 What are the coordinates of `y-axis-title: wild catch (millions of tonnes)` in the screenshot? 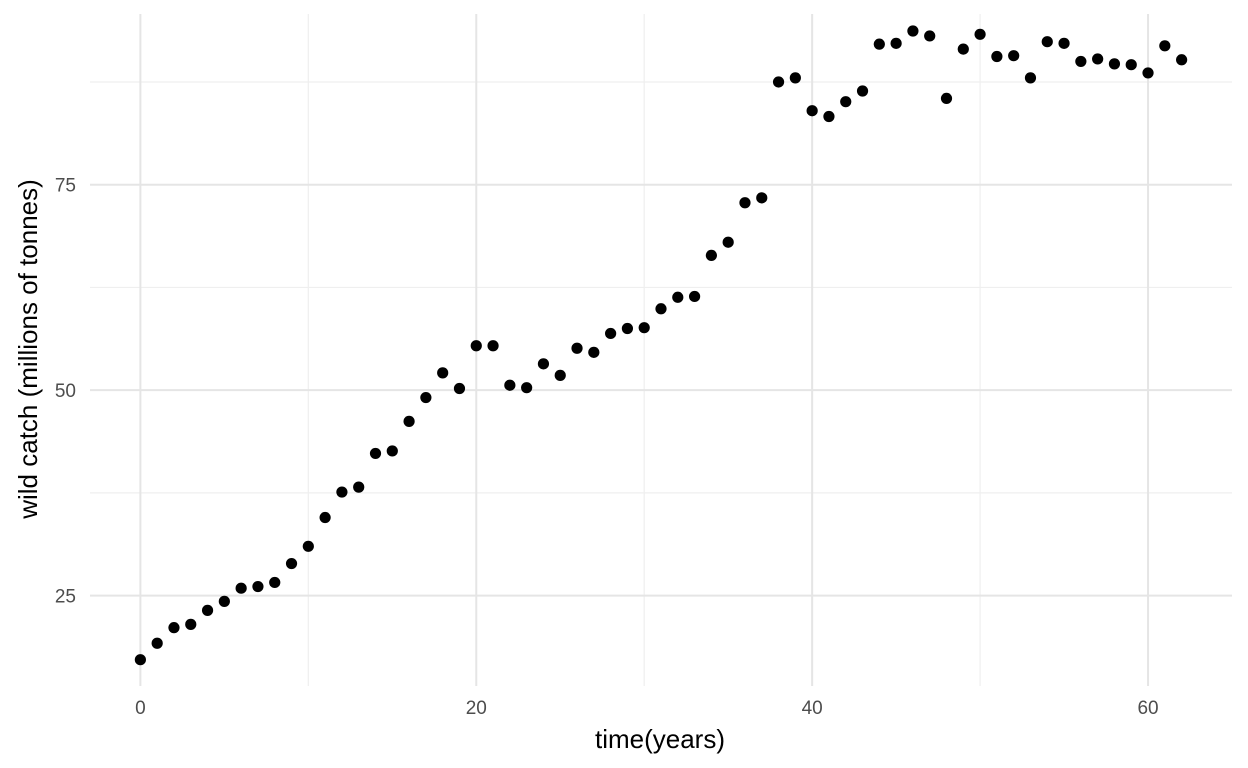 It's located at (28, 349).